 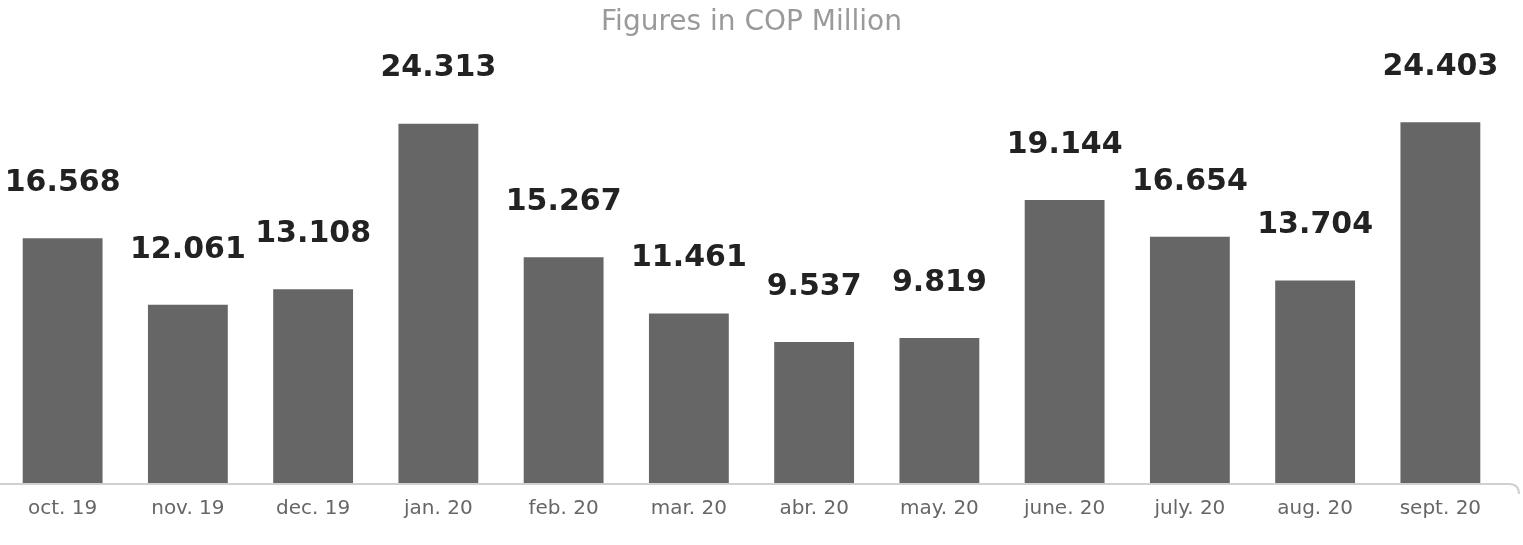 I want to click on x-tick-label: mar. 20, so click(x=689, y=507).